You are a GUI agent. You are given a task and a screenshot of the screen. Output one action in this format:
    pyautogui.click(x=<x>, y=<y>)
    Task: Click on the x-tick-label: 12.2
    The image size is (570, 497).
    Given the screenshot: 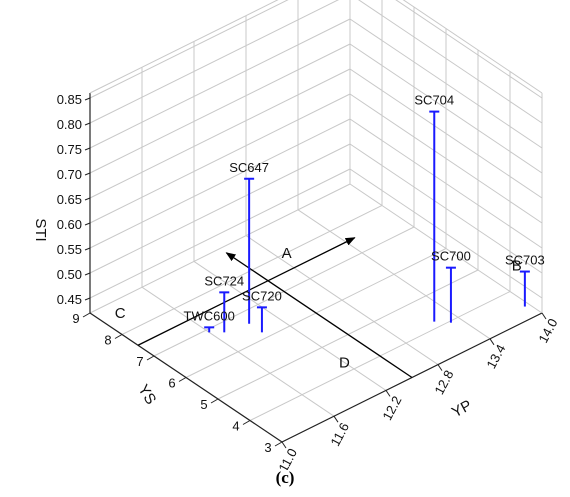 What is the action you would take?
    pyautogui.click(x=391, y=407)
    